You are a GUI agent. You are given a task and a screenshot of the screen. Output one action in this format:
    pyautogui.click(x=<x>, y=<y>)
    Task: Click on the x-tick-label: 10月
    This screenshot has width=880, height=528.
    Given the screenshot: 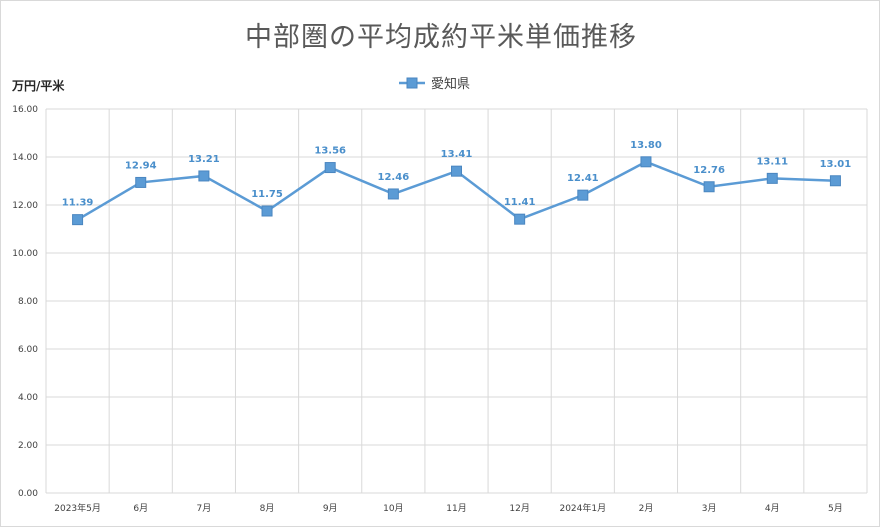 What is the action you would take?
    pyautogui.click(x=393, y=508)
    